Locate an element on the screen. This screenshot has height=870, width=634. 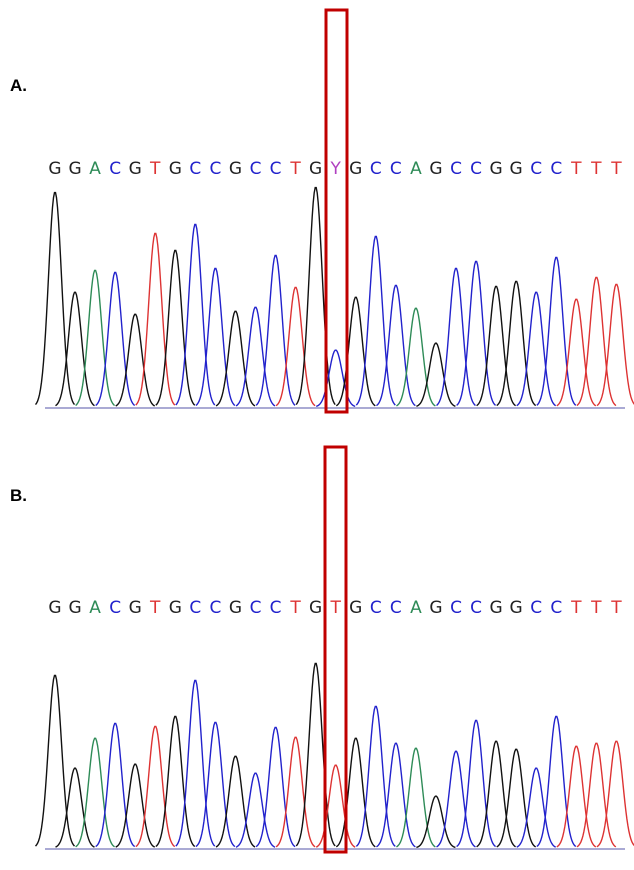
highlight-box is located at coordinates (336, 211).